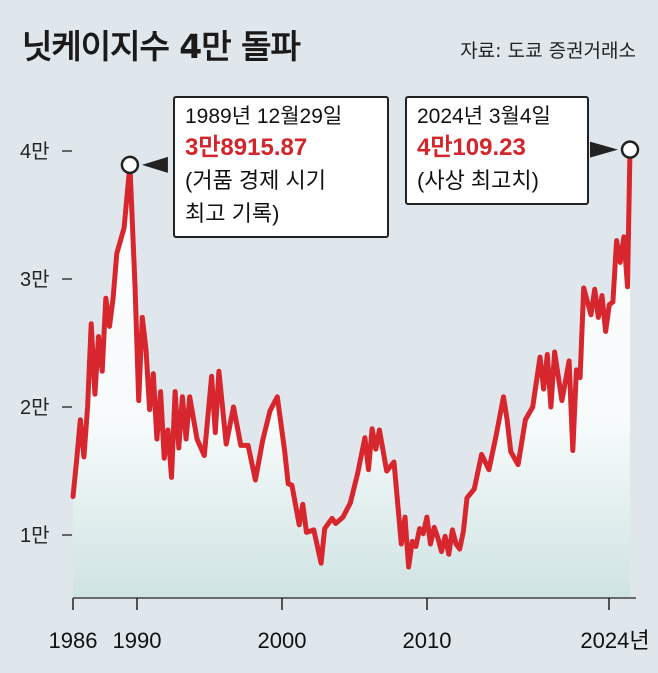  Describe the element at coordinates (255, 180) in the screenshot. I see `peak-1989-note-line1: (거품 경제 시기` at that location.